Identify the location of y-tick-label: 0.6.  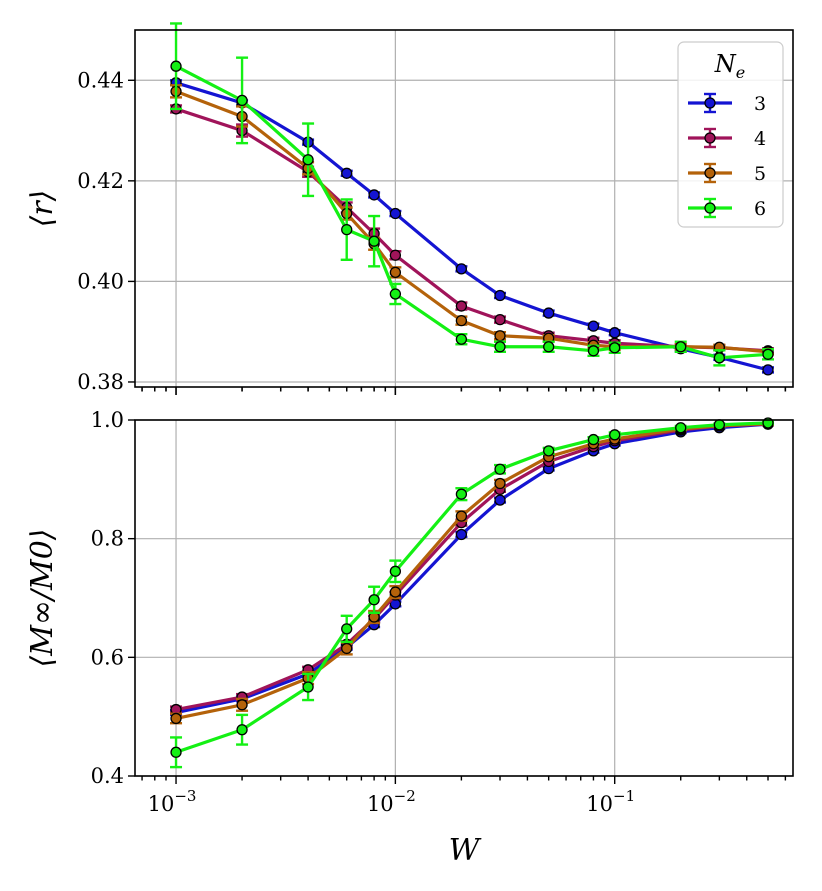
(107, 657).